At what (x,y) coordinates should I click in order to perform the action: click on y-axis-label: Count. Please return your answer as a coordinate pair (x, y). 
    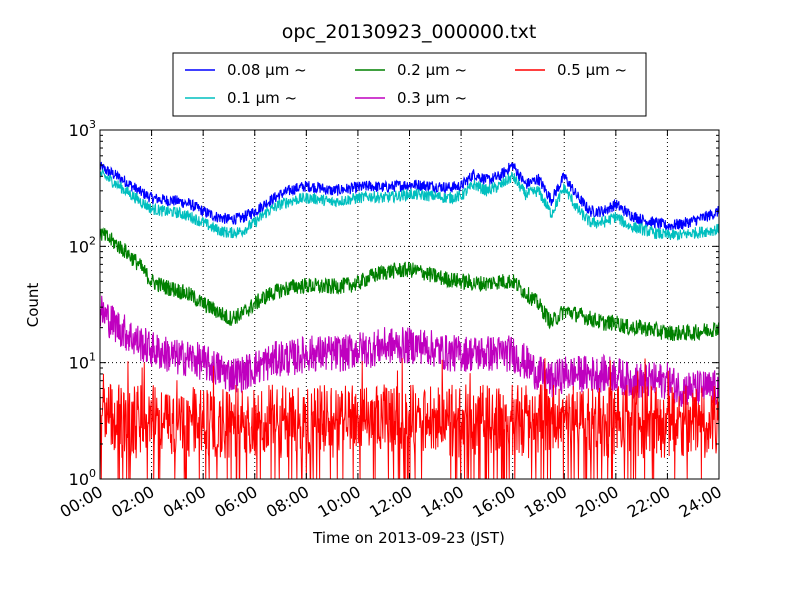
    Looking at the image, I should click on (33, 305).